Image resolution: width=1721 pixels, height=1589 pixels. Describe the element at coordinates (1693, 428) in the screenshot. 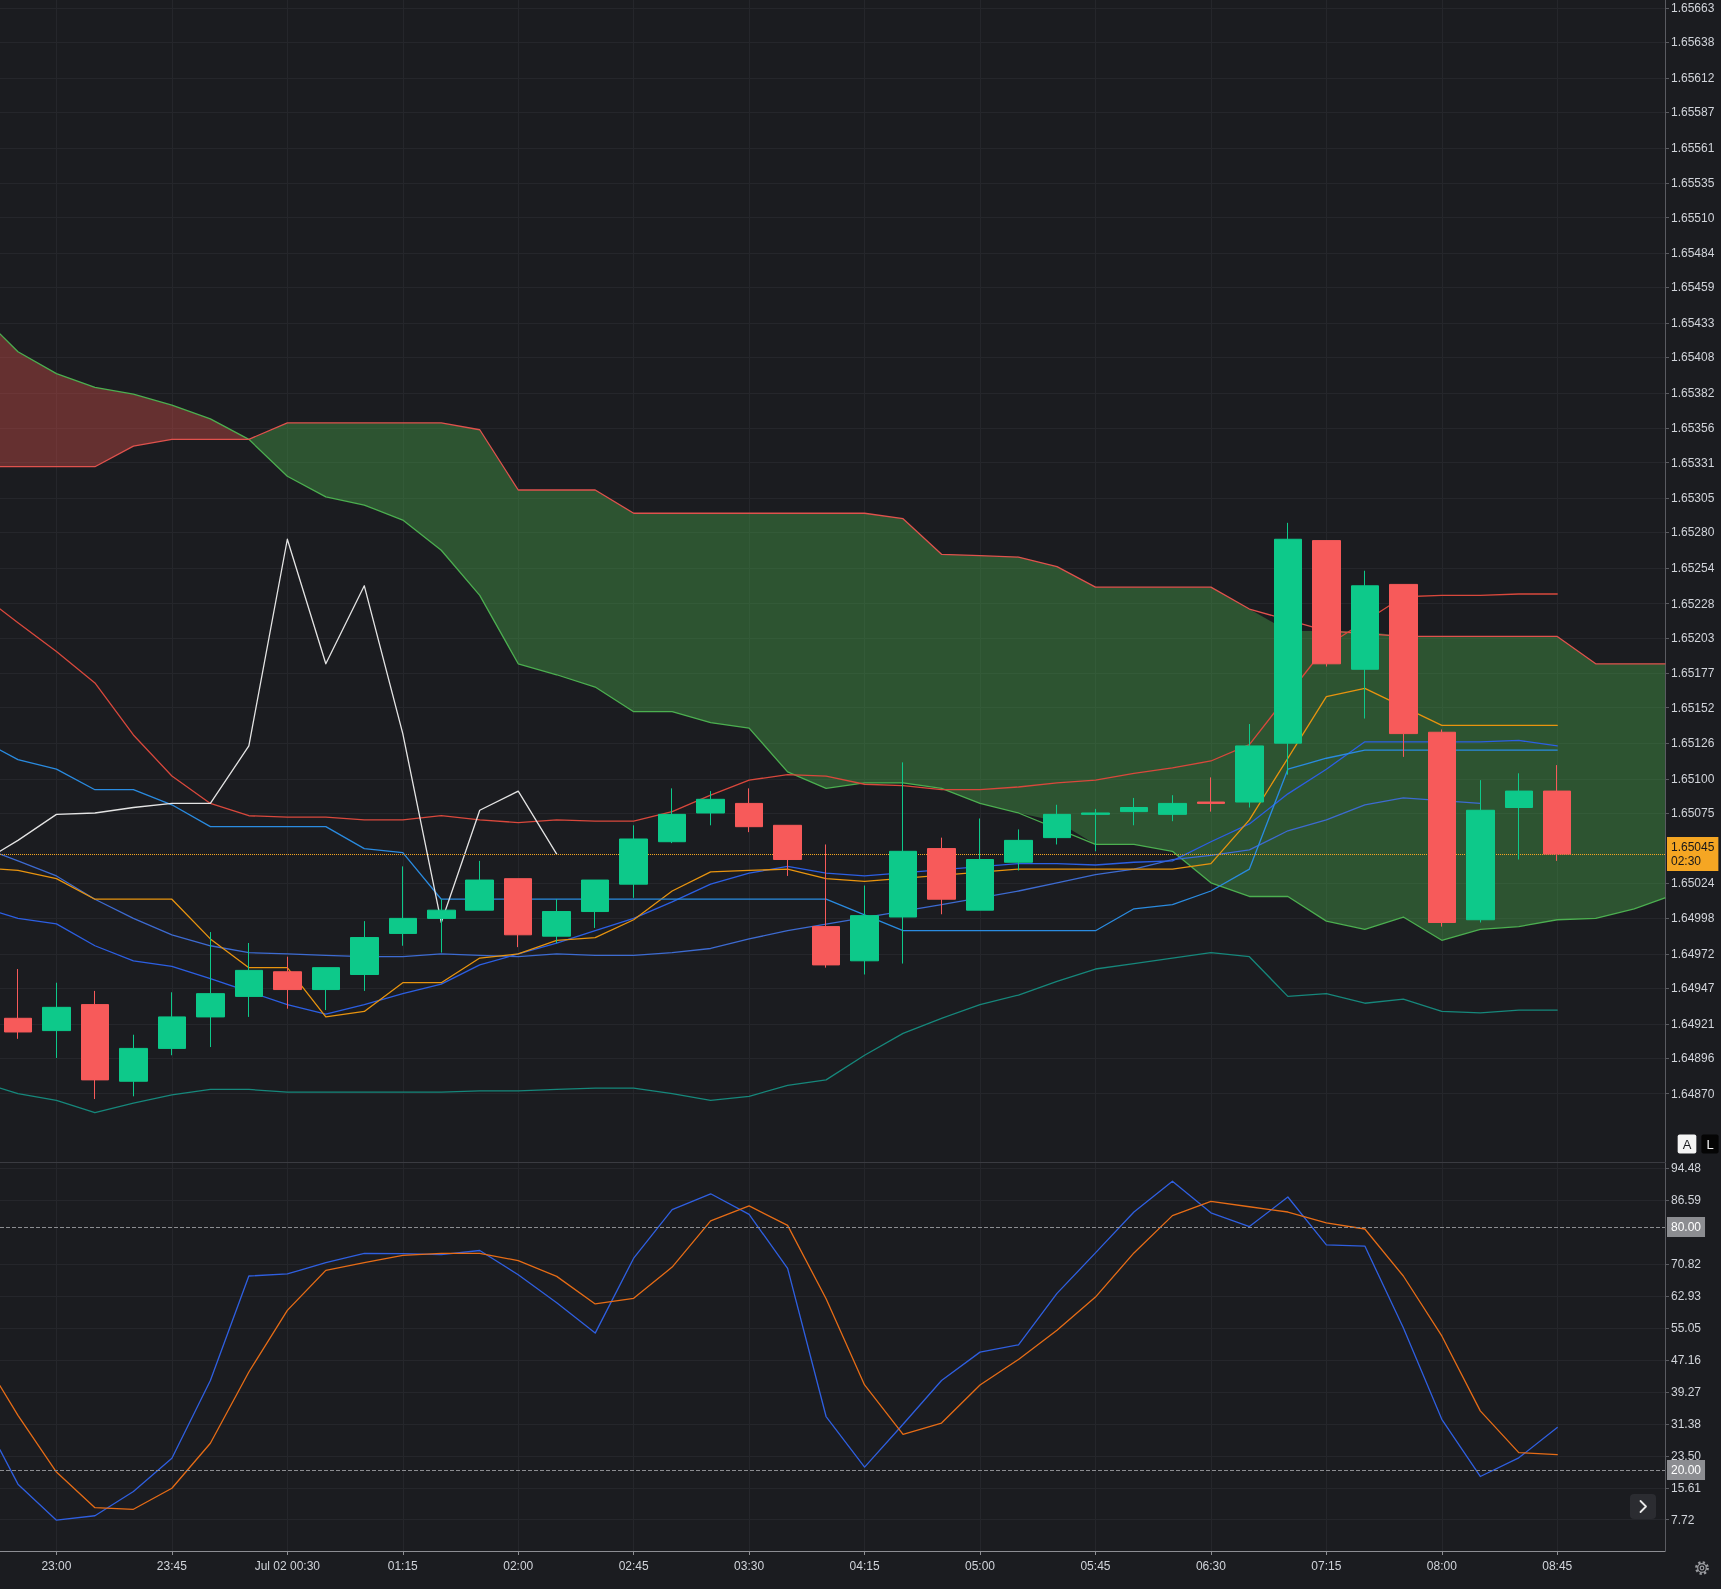

I see `y-tick-label: 1.65356` at that location.